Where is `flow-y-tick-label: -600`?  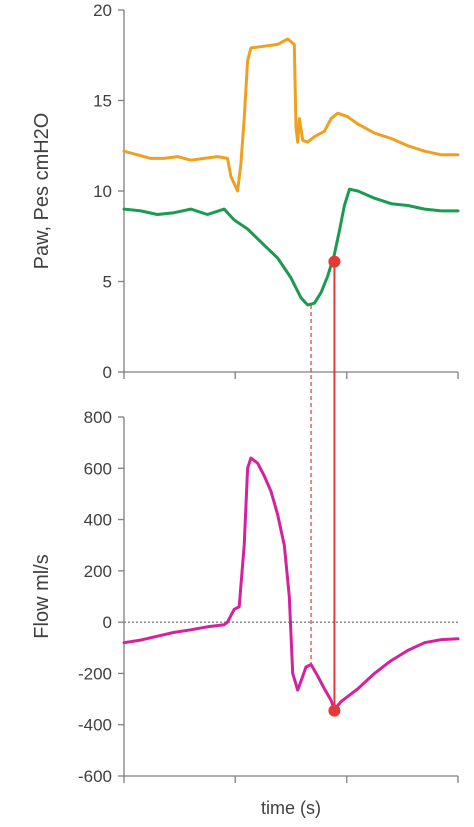 flow-y-tick-label: -600 is located at coordinates (95, 776).